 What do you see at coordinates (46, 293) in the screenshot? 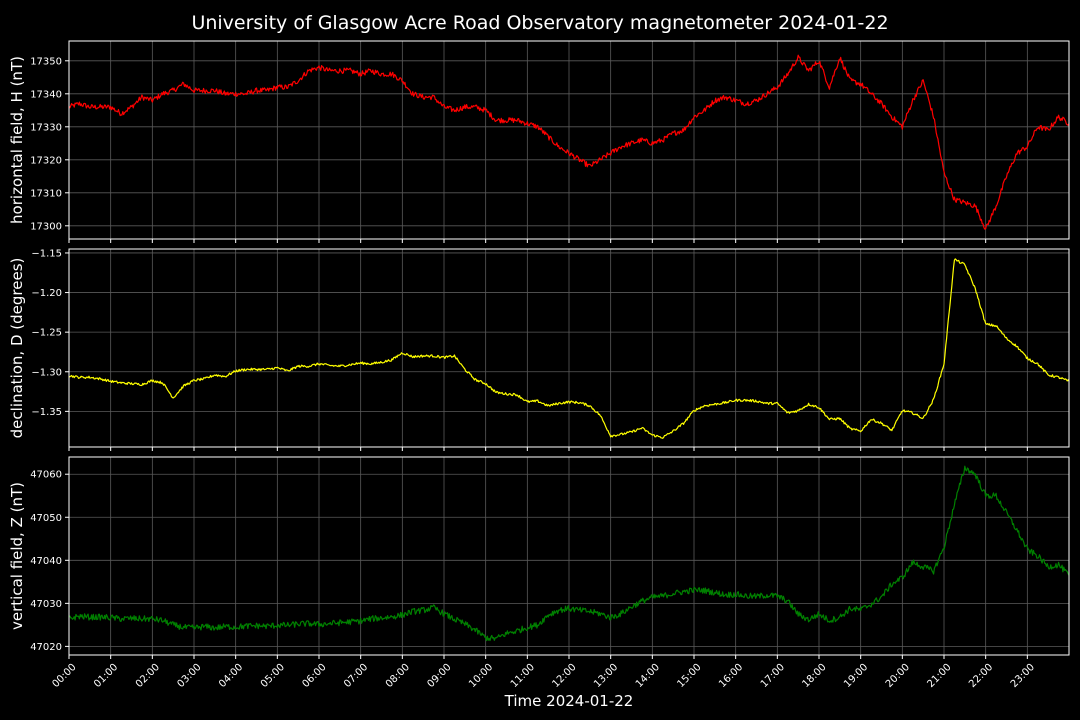
I see `y-tick-label: −1.20` at bounding box center [46, 293].